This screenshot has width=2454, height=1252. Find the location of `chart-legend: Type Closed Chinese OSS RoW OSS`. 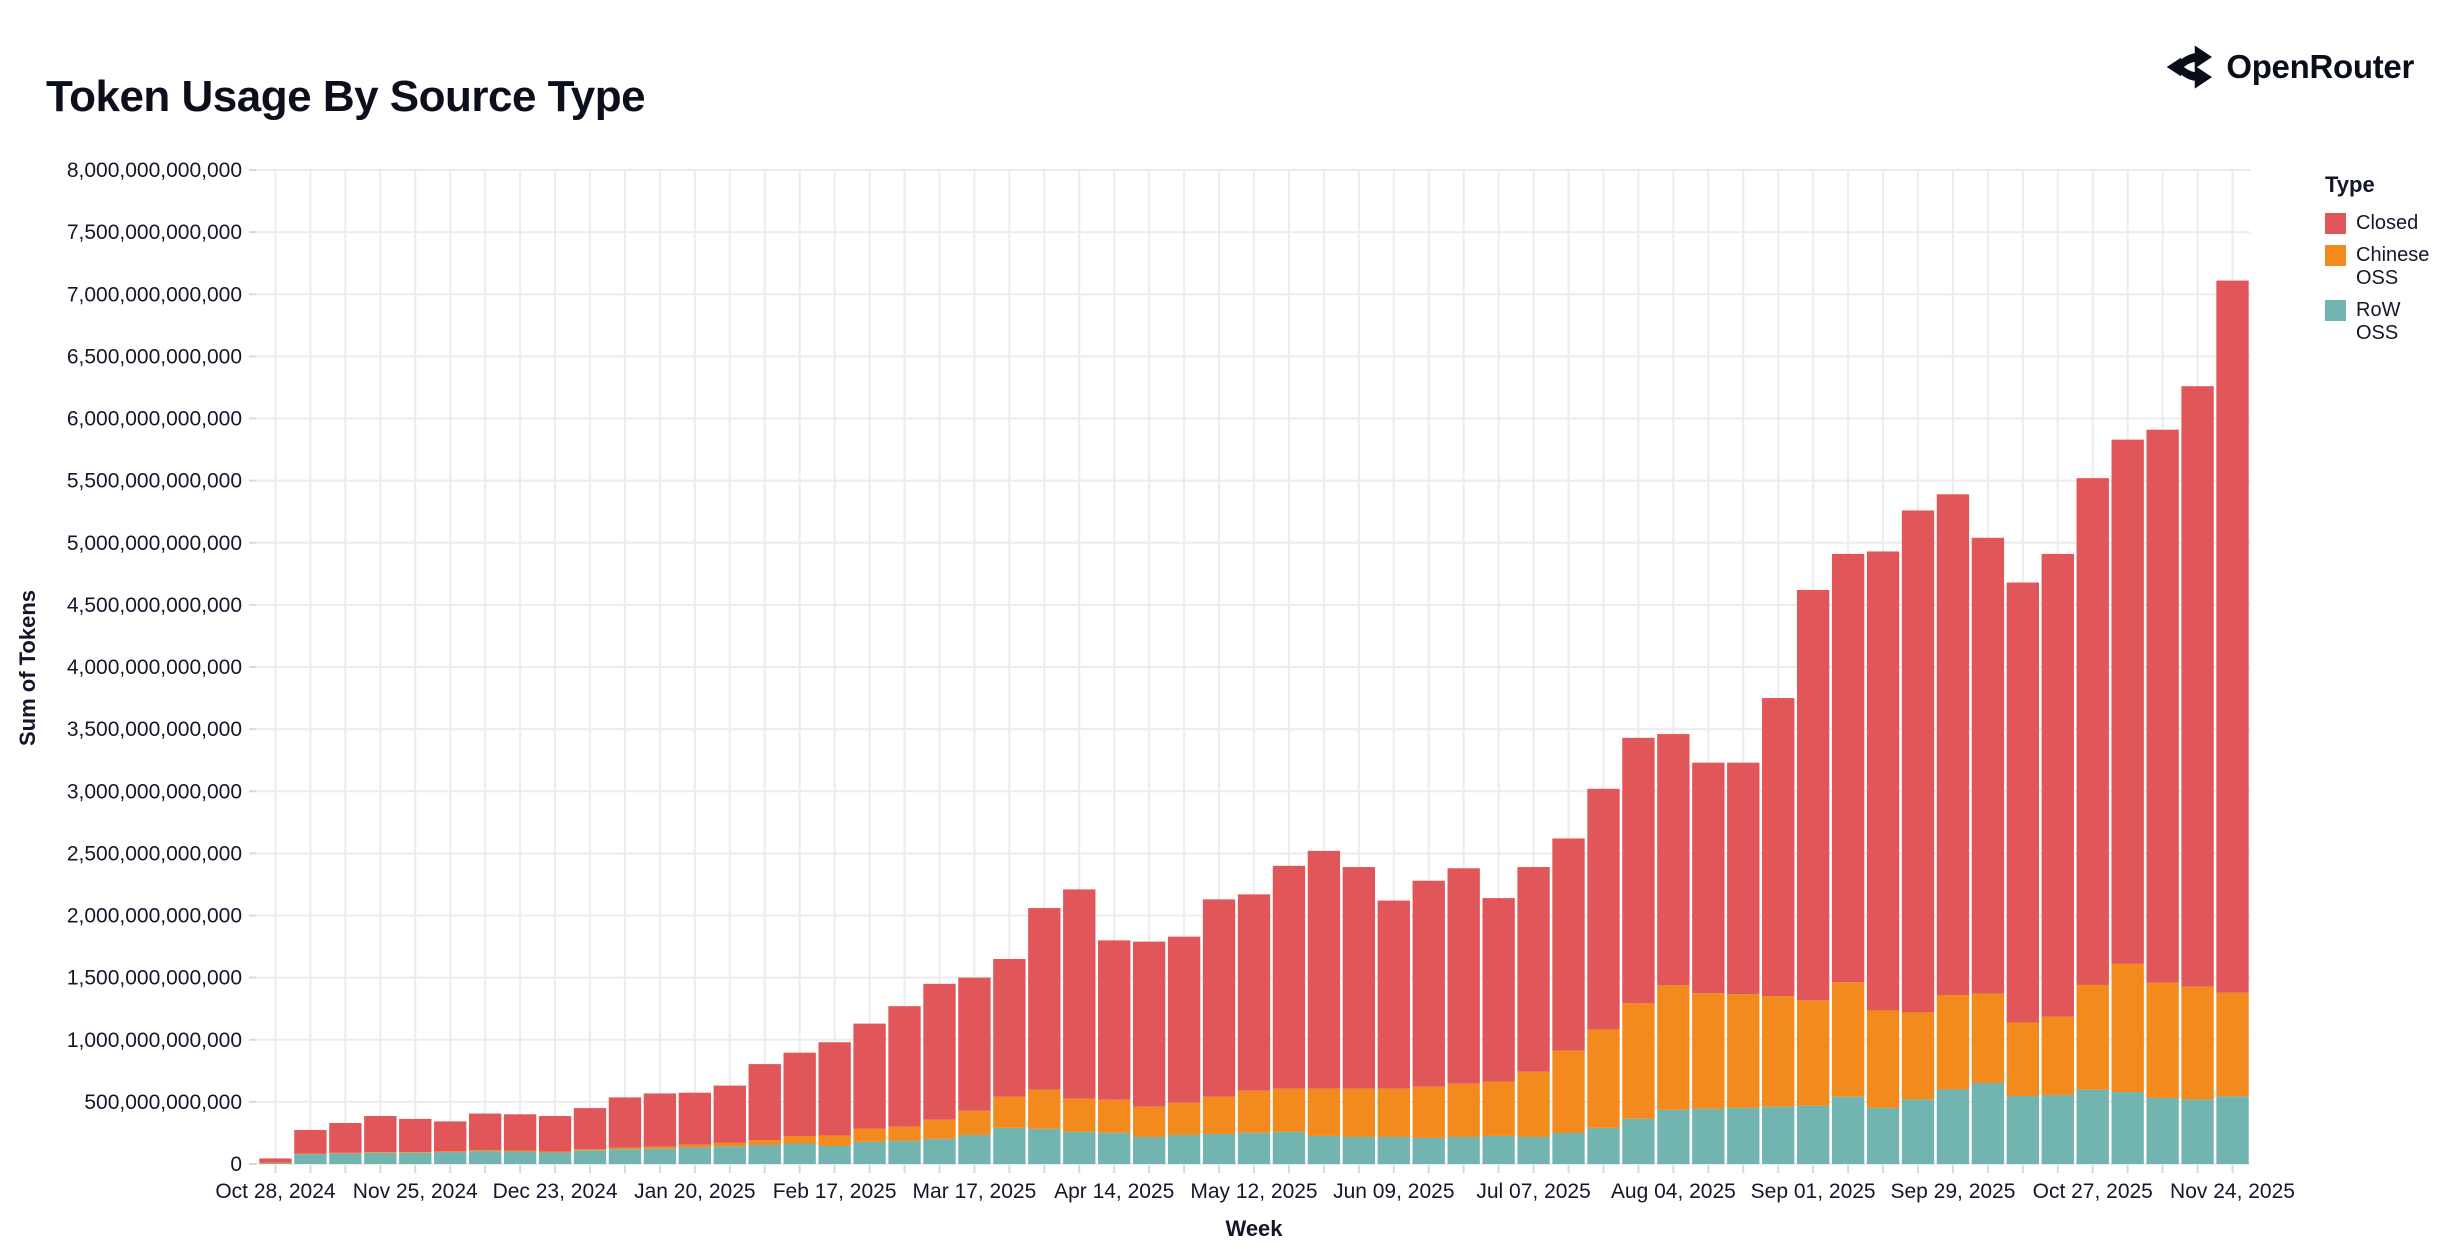

chart-legend: Type Closed Chinese OSS RoW OSS is located at coordinates (2387, 263).